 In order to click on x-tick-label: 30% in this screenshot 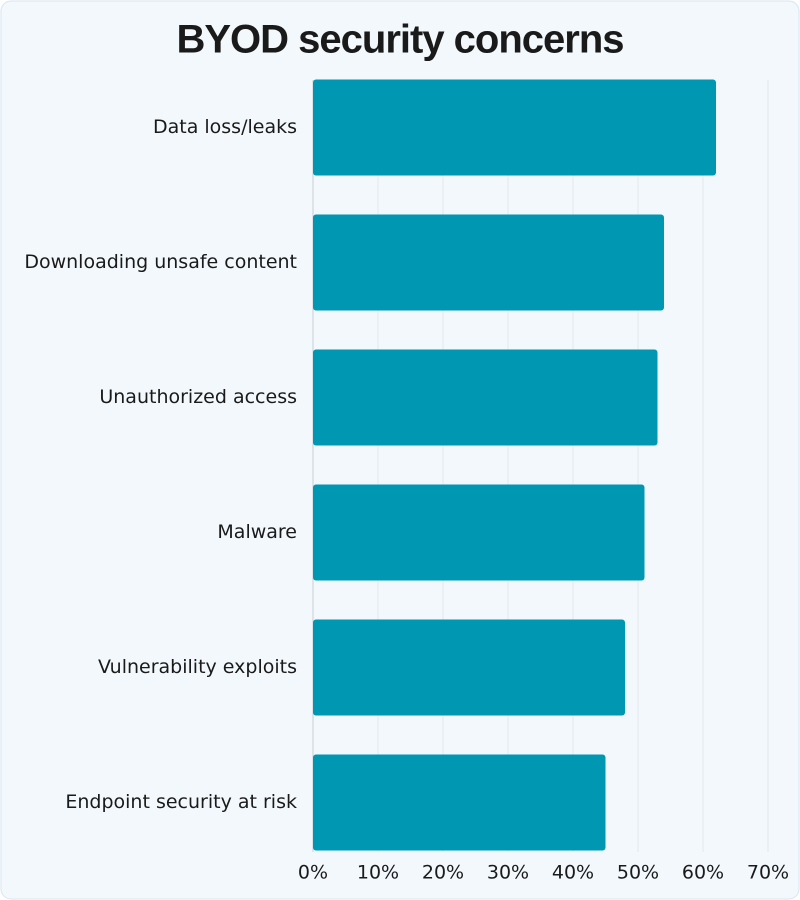, I will do `click(508, 873)`.